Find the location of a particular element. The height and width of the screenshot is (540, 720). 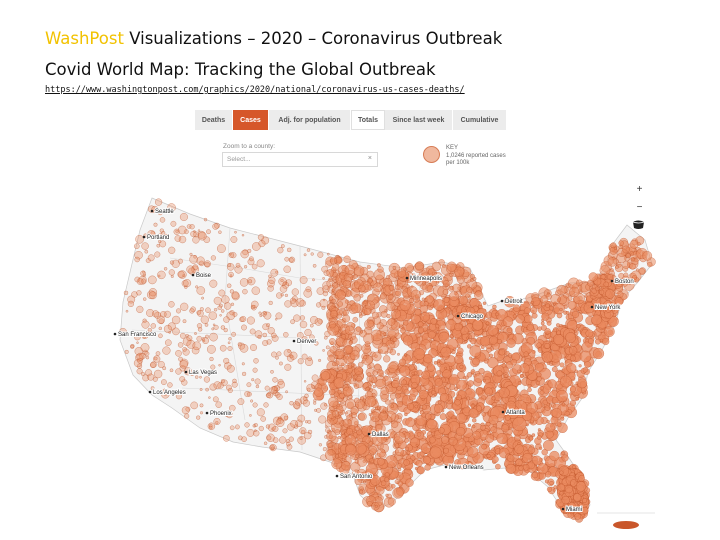

shading-toggle-icon is located at coordinates (638, 224).